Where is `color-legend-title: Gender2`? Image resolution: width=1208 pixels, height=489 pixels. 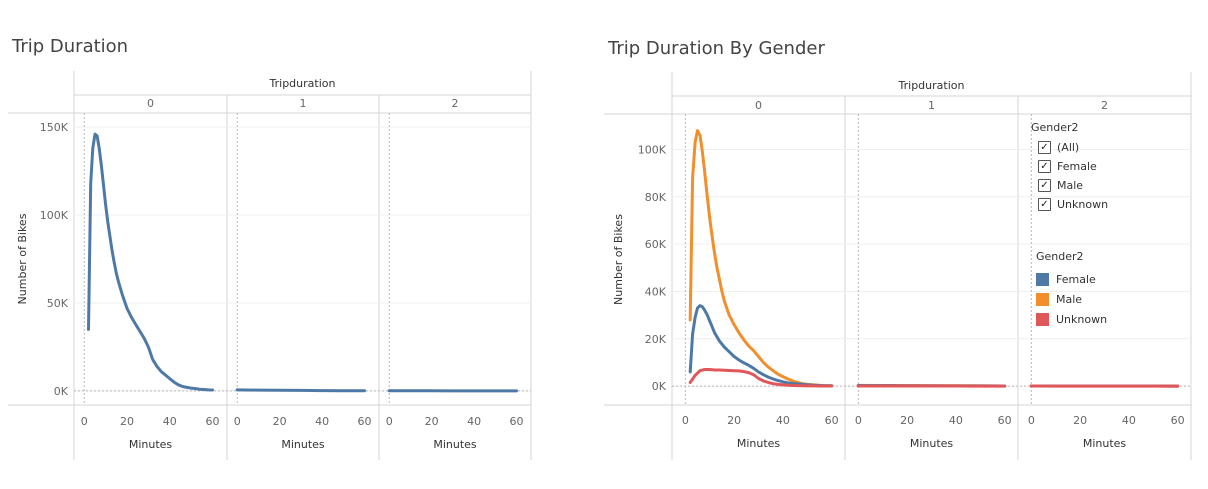
color-legend-title: Gender2 is located at coordinates (1071, 256).